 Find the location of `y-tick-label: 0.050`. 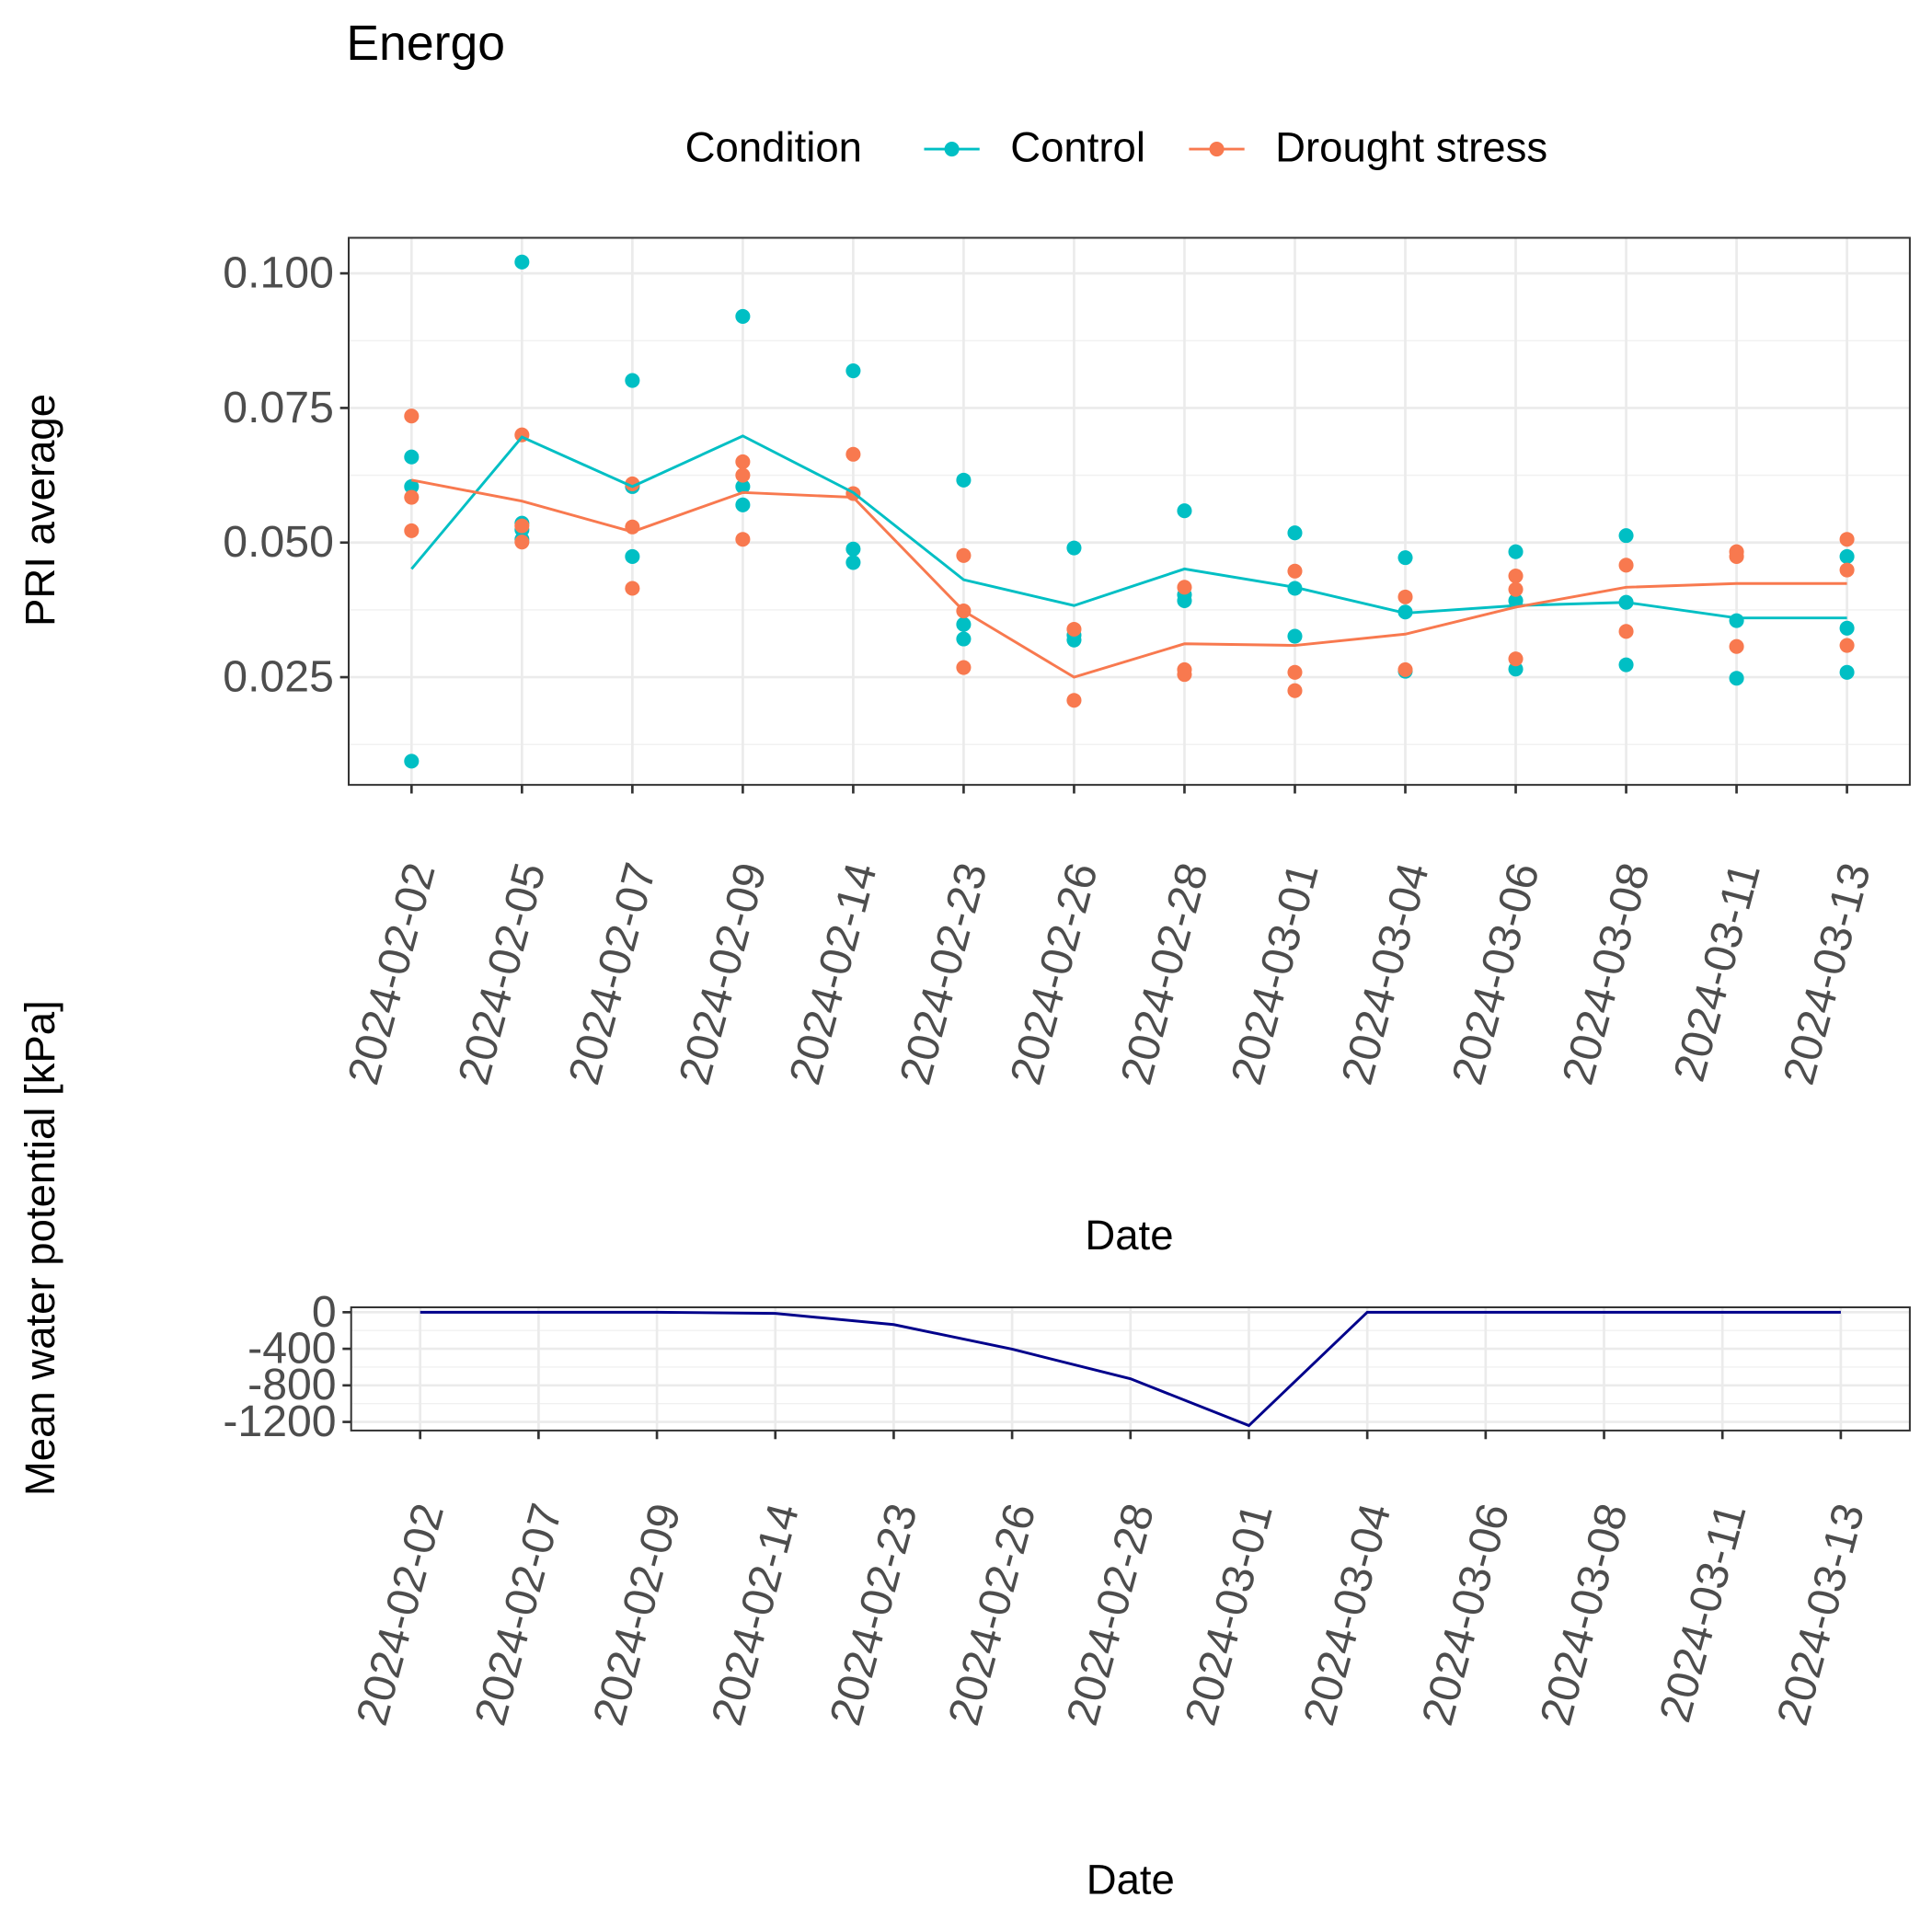

y-tick-label: 0.050 is located at coordinates (278, 542).